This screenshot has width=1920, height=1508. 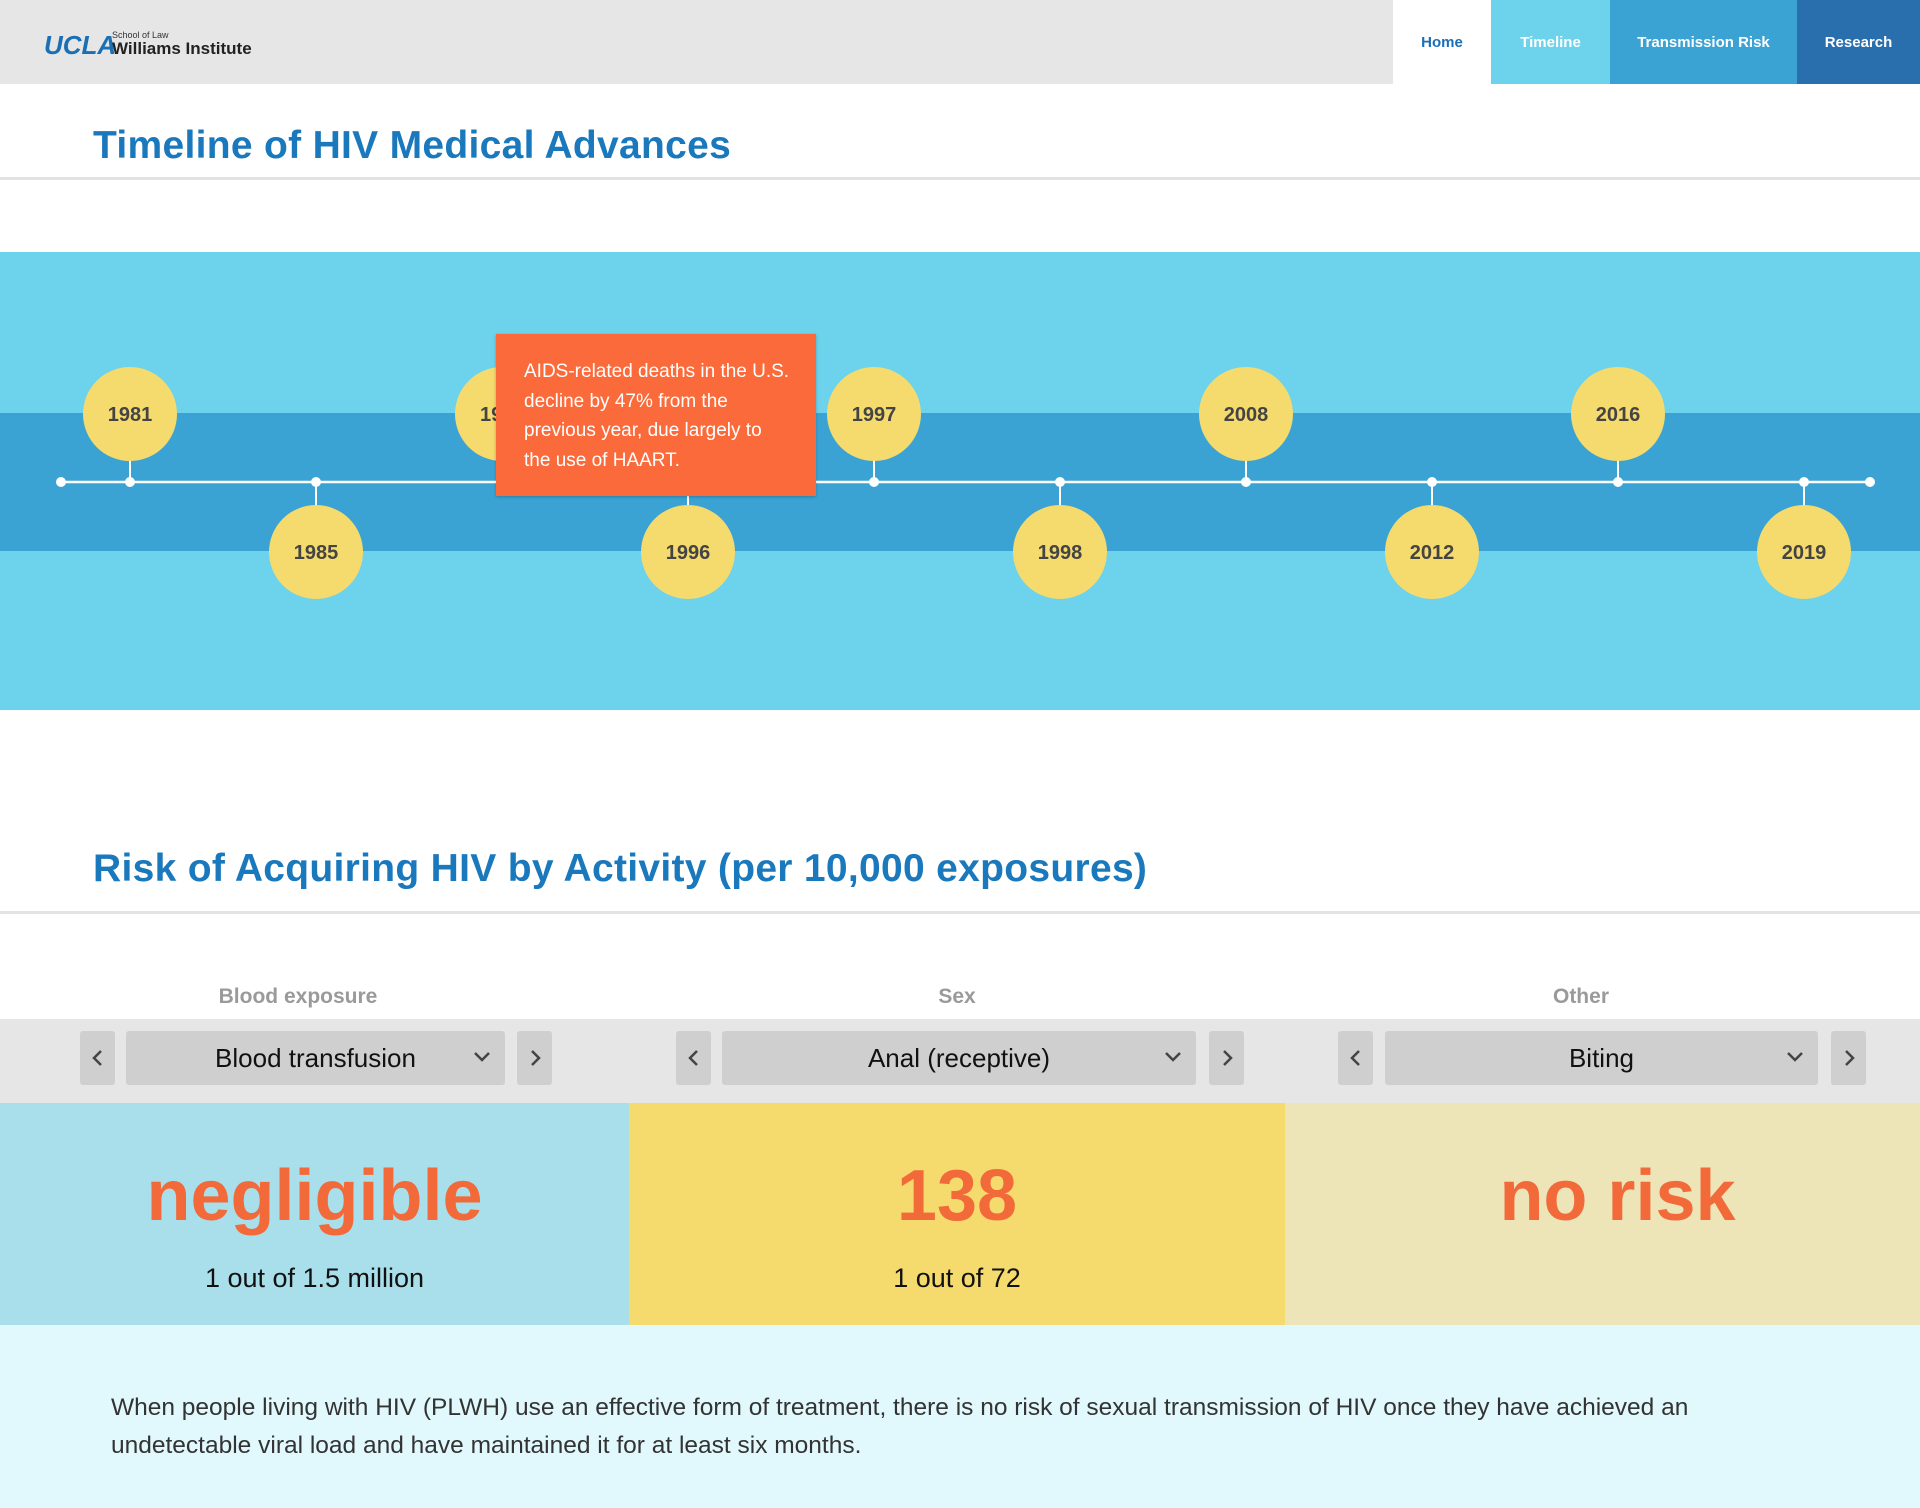 I want to click on select-value: Biting, so click(x=1601, y=1057).